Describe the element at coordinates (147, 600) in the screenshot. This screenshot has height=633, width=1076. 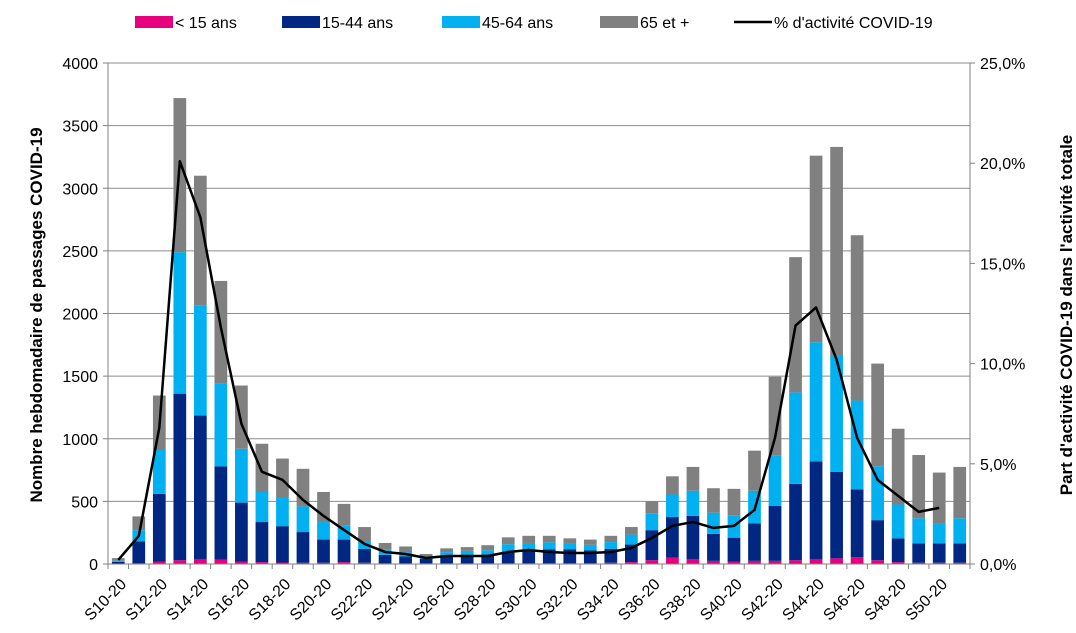
I see `x-tick-label: S12-20` at that location.